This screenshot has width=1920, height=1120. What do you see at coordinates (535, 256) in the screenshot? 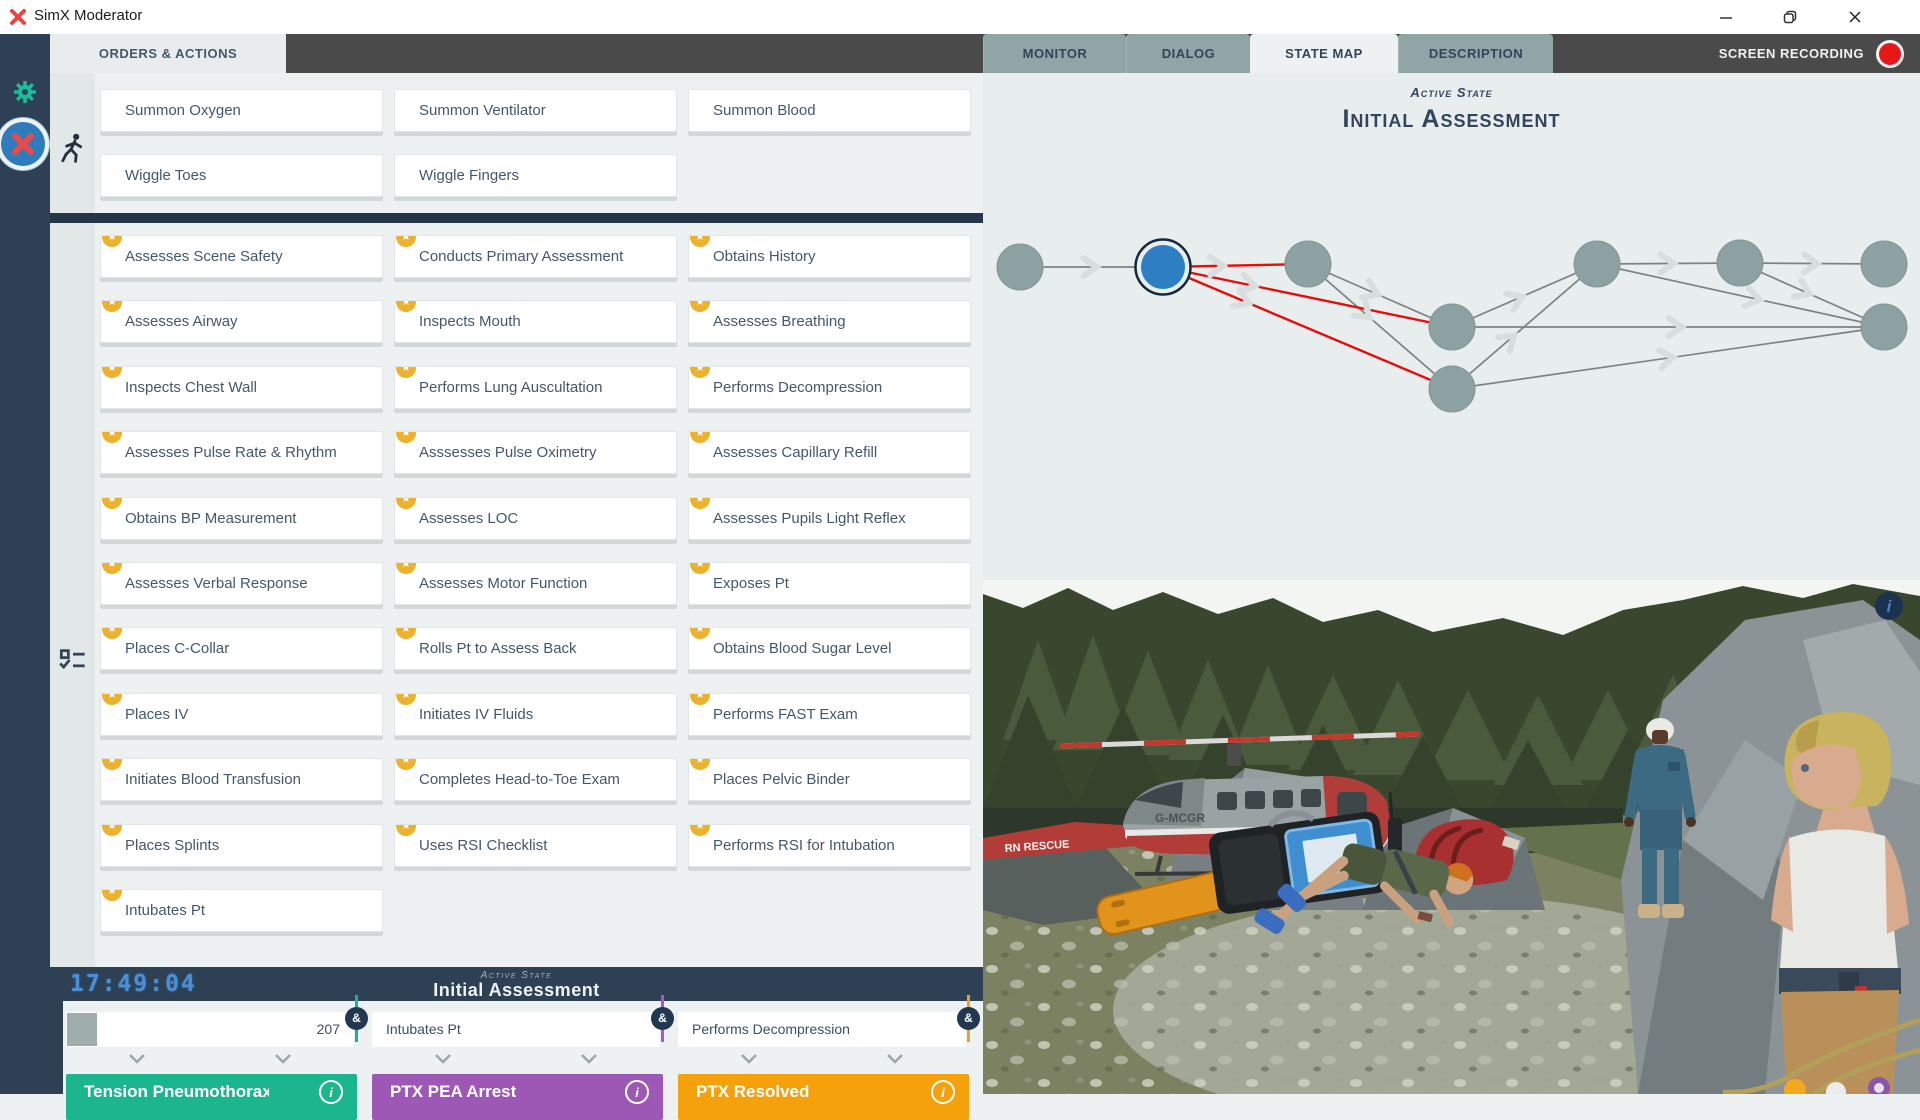
I see `tracked-action-button: Conducts Primary Assessment ★` at bounding box center [535, 256].